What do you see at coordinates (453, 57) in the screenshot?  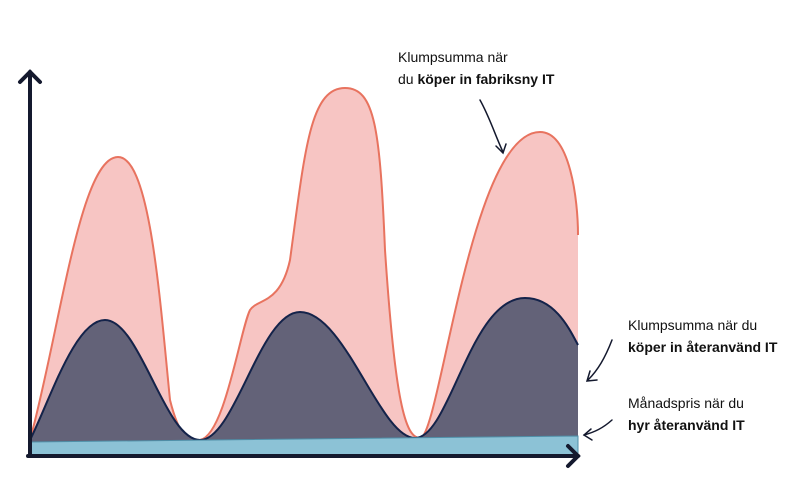 I see `label-line: Klumpsumma när` at bounding box center [453, 57].